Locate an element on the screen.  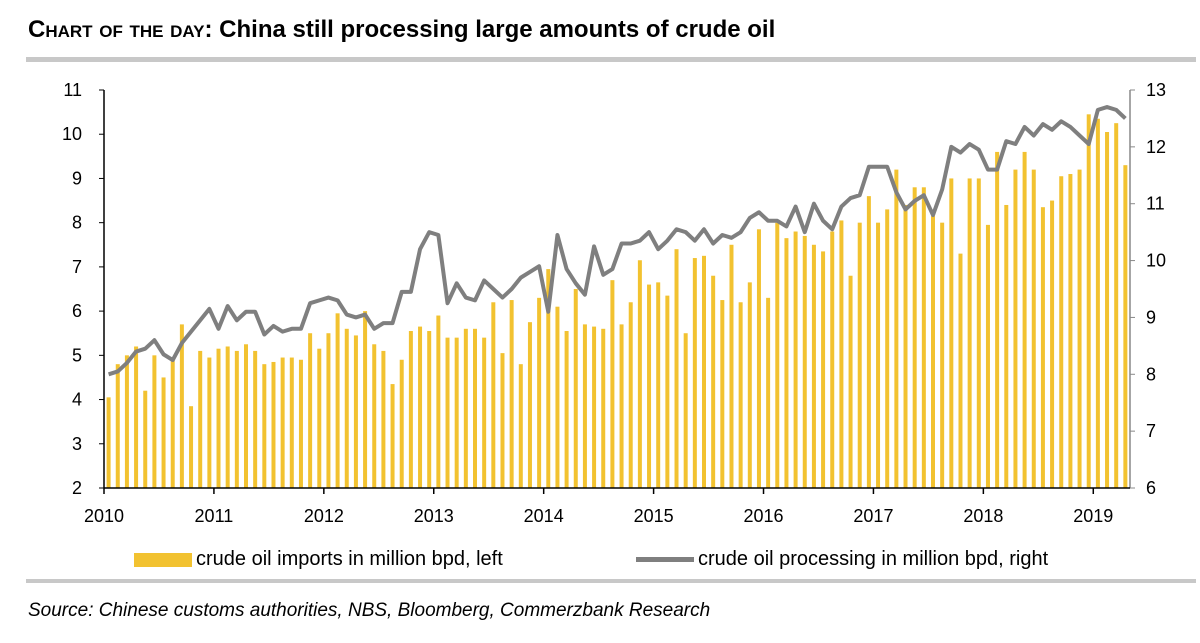
title-divider is located at coordinates (611, 59).